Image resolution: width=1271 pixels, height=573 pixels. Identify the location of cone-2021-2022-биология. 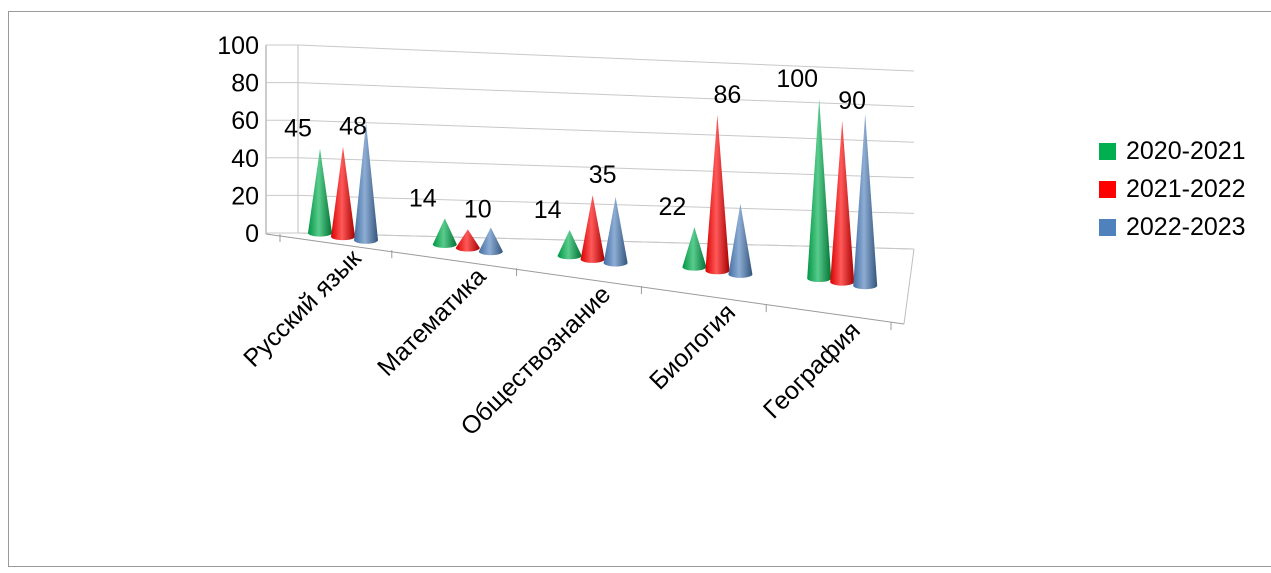
(717, 194).